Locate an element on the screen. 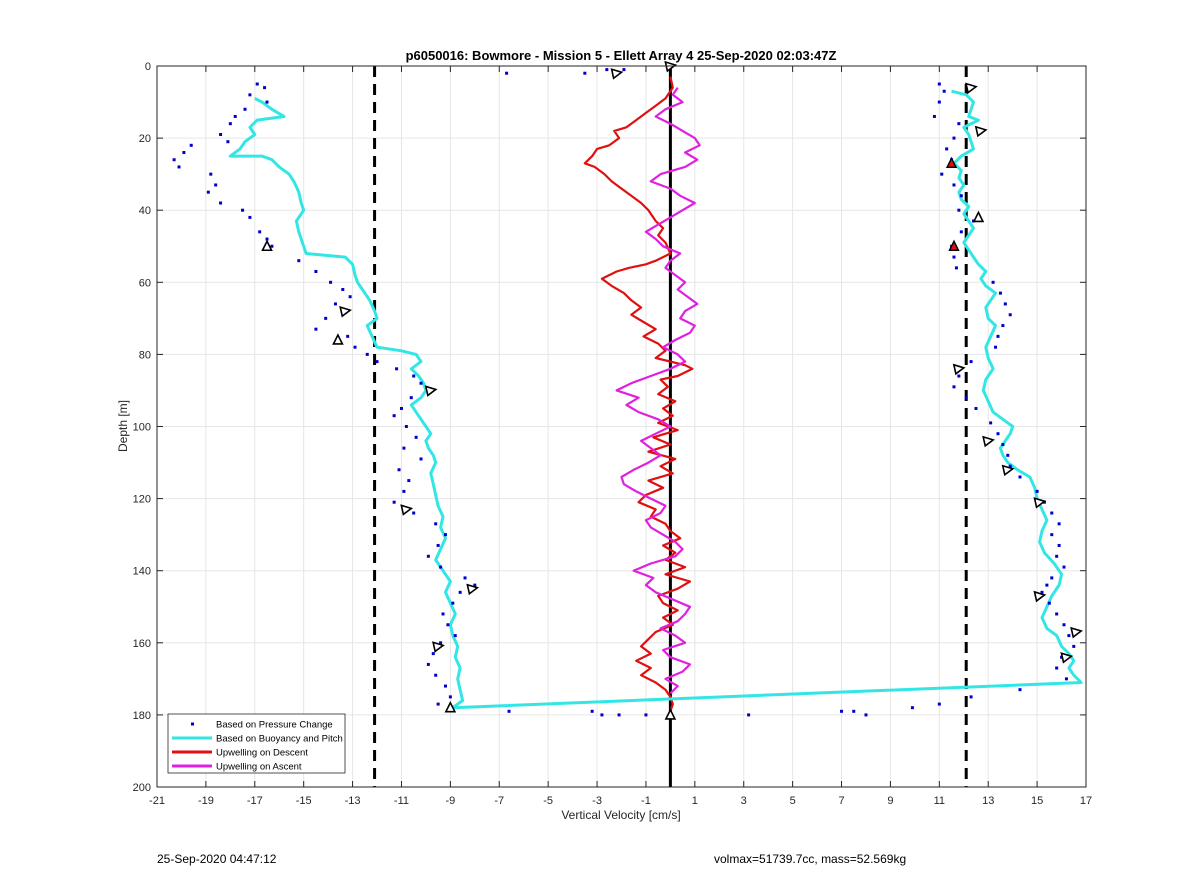 The width and height of the screenshot is (1200, 885). x-tick-label: -17 is located at coordinates (255, 801).